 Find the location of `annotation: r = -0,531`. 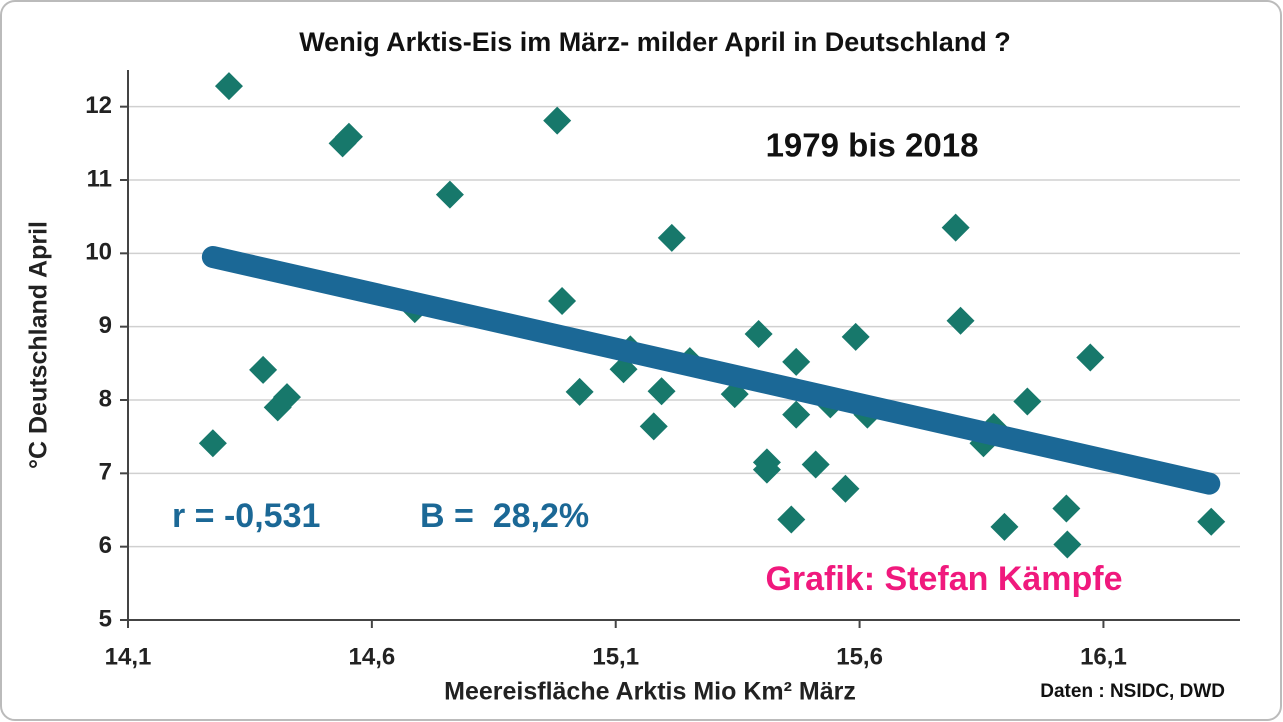

annotation: r = -0,531 is located at coordinates (246, 516).